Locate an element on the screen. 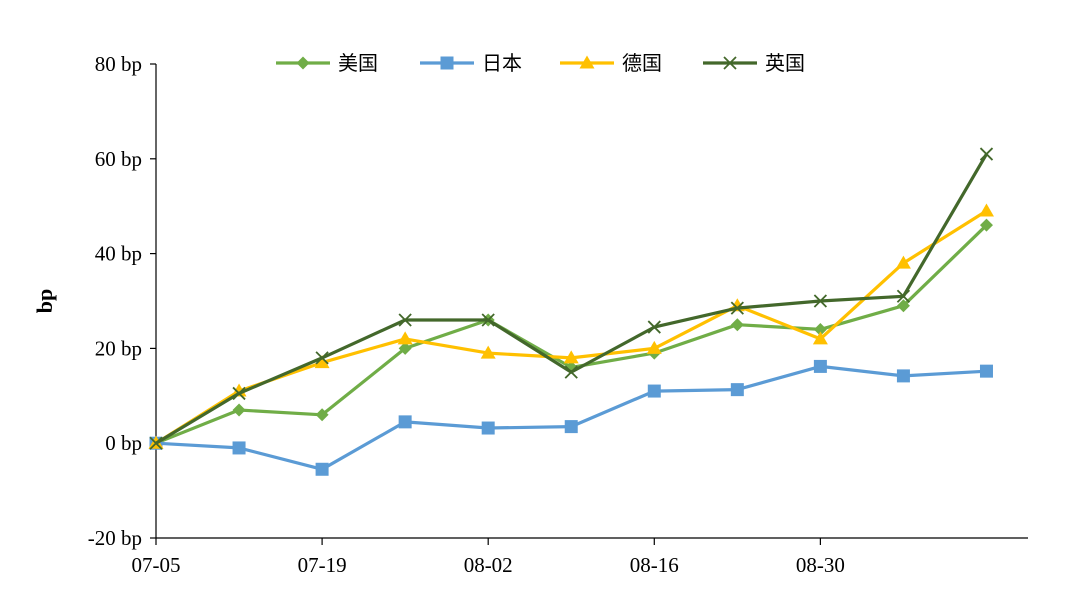 The image size is (1080, 611). legend-label: 英国 is located at coordinates (785, 63).